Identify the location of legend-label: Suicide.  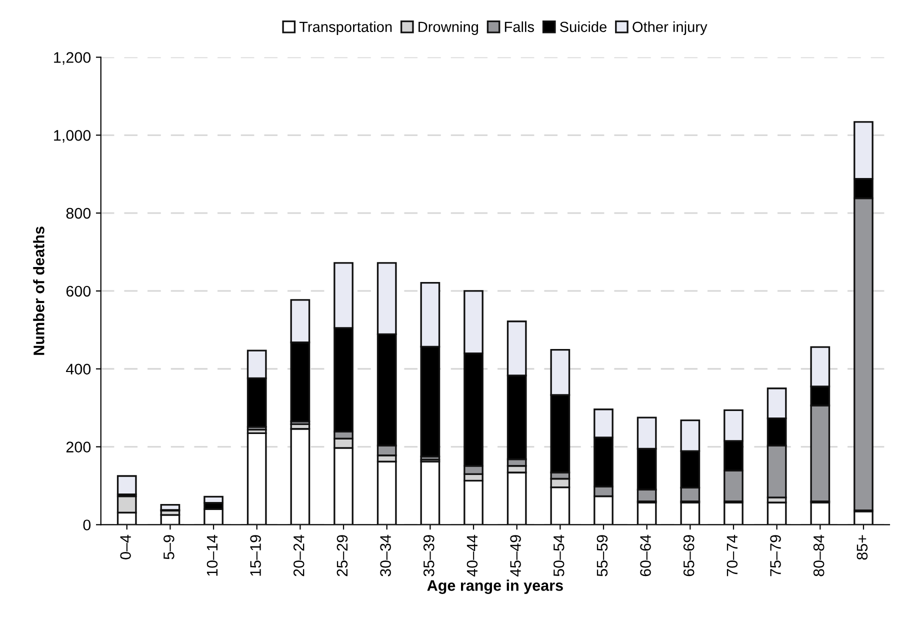
(583, 26).